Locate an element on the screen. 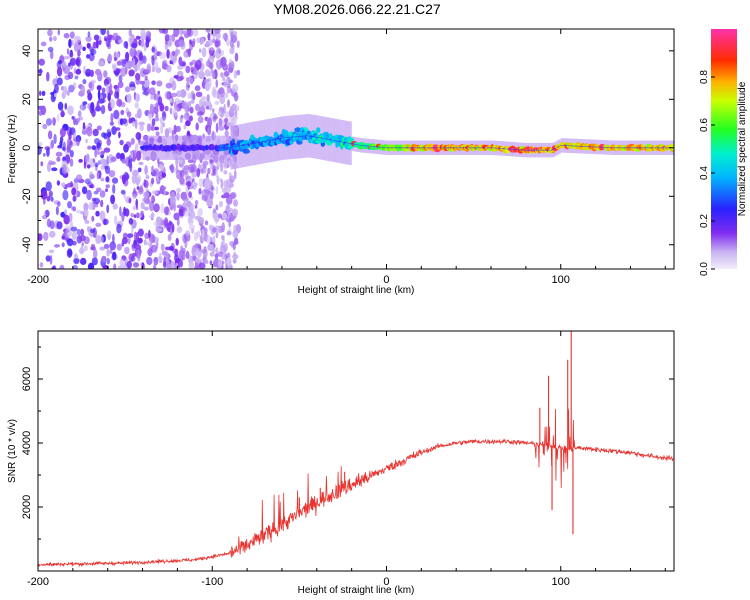 This screenshot has width=750, height=600. band-center-trace is located at coordinates (407, 143).